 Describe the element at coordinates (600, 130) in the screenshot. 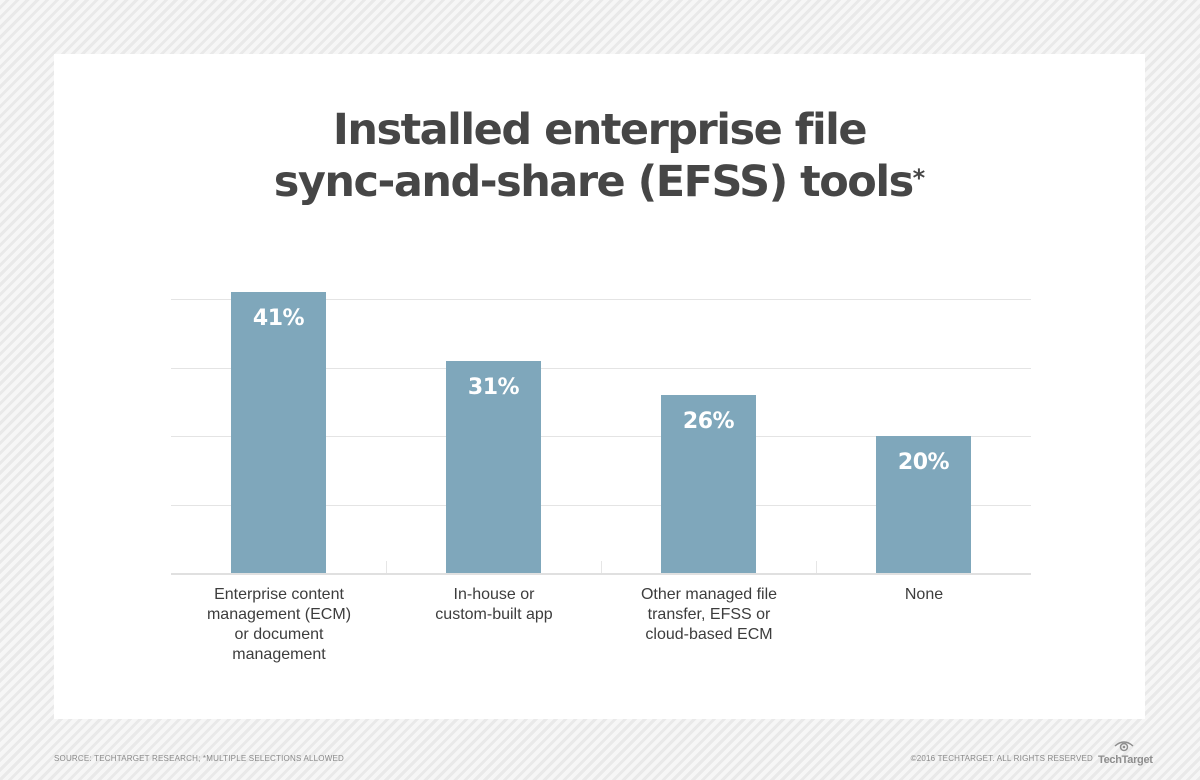

I see `title-line-1: Installed enterprise file` at that location.